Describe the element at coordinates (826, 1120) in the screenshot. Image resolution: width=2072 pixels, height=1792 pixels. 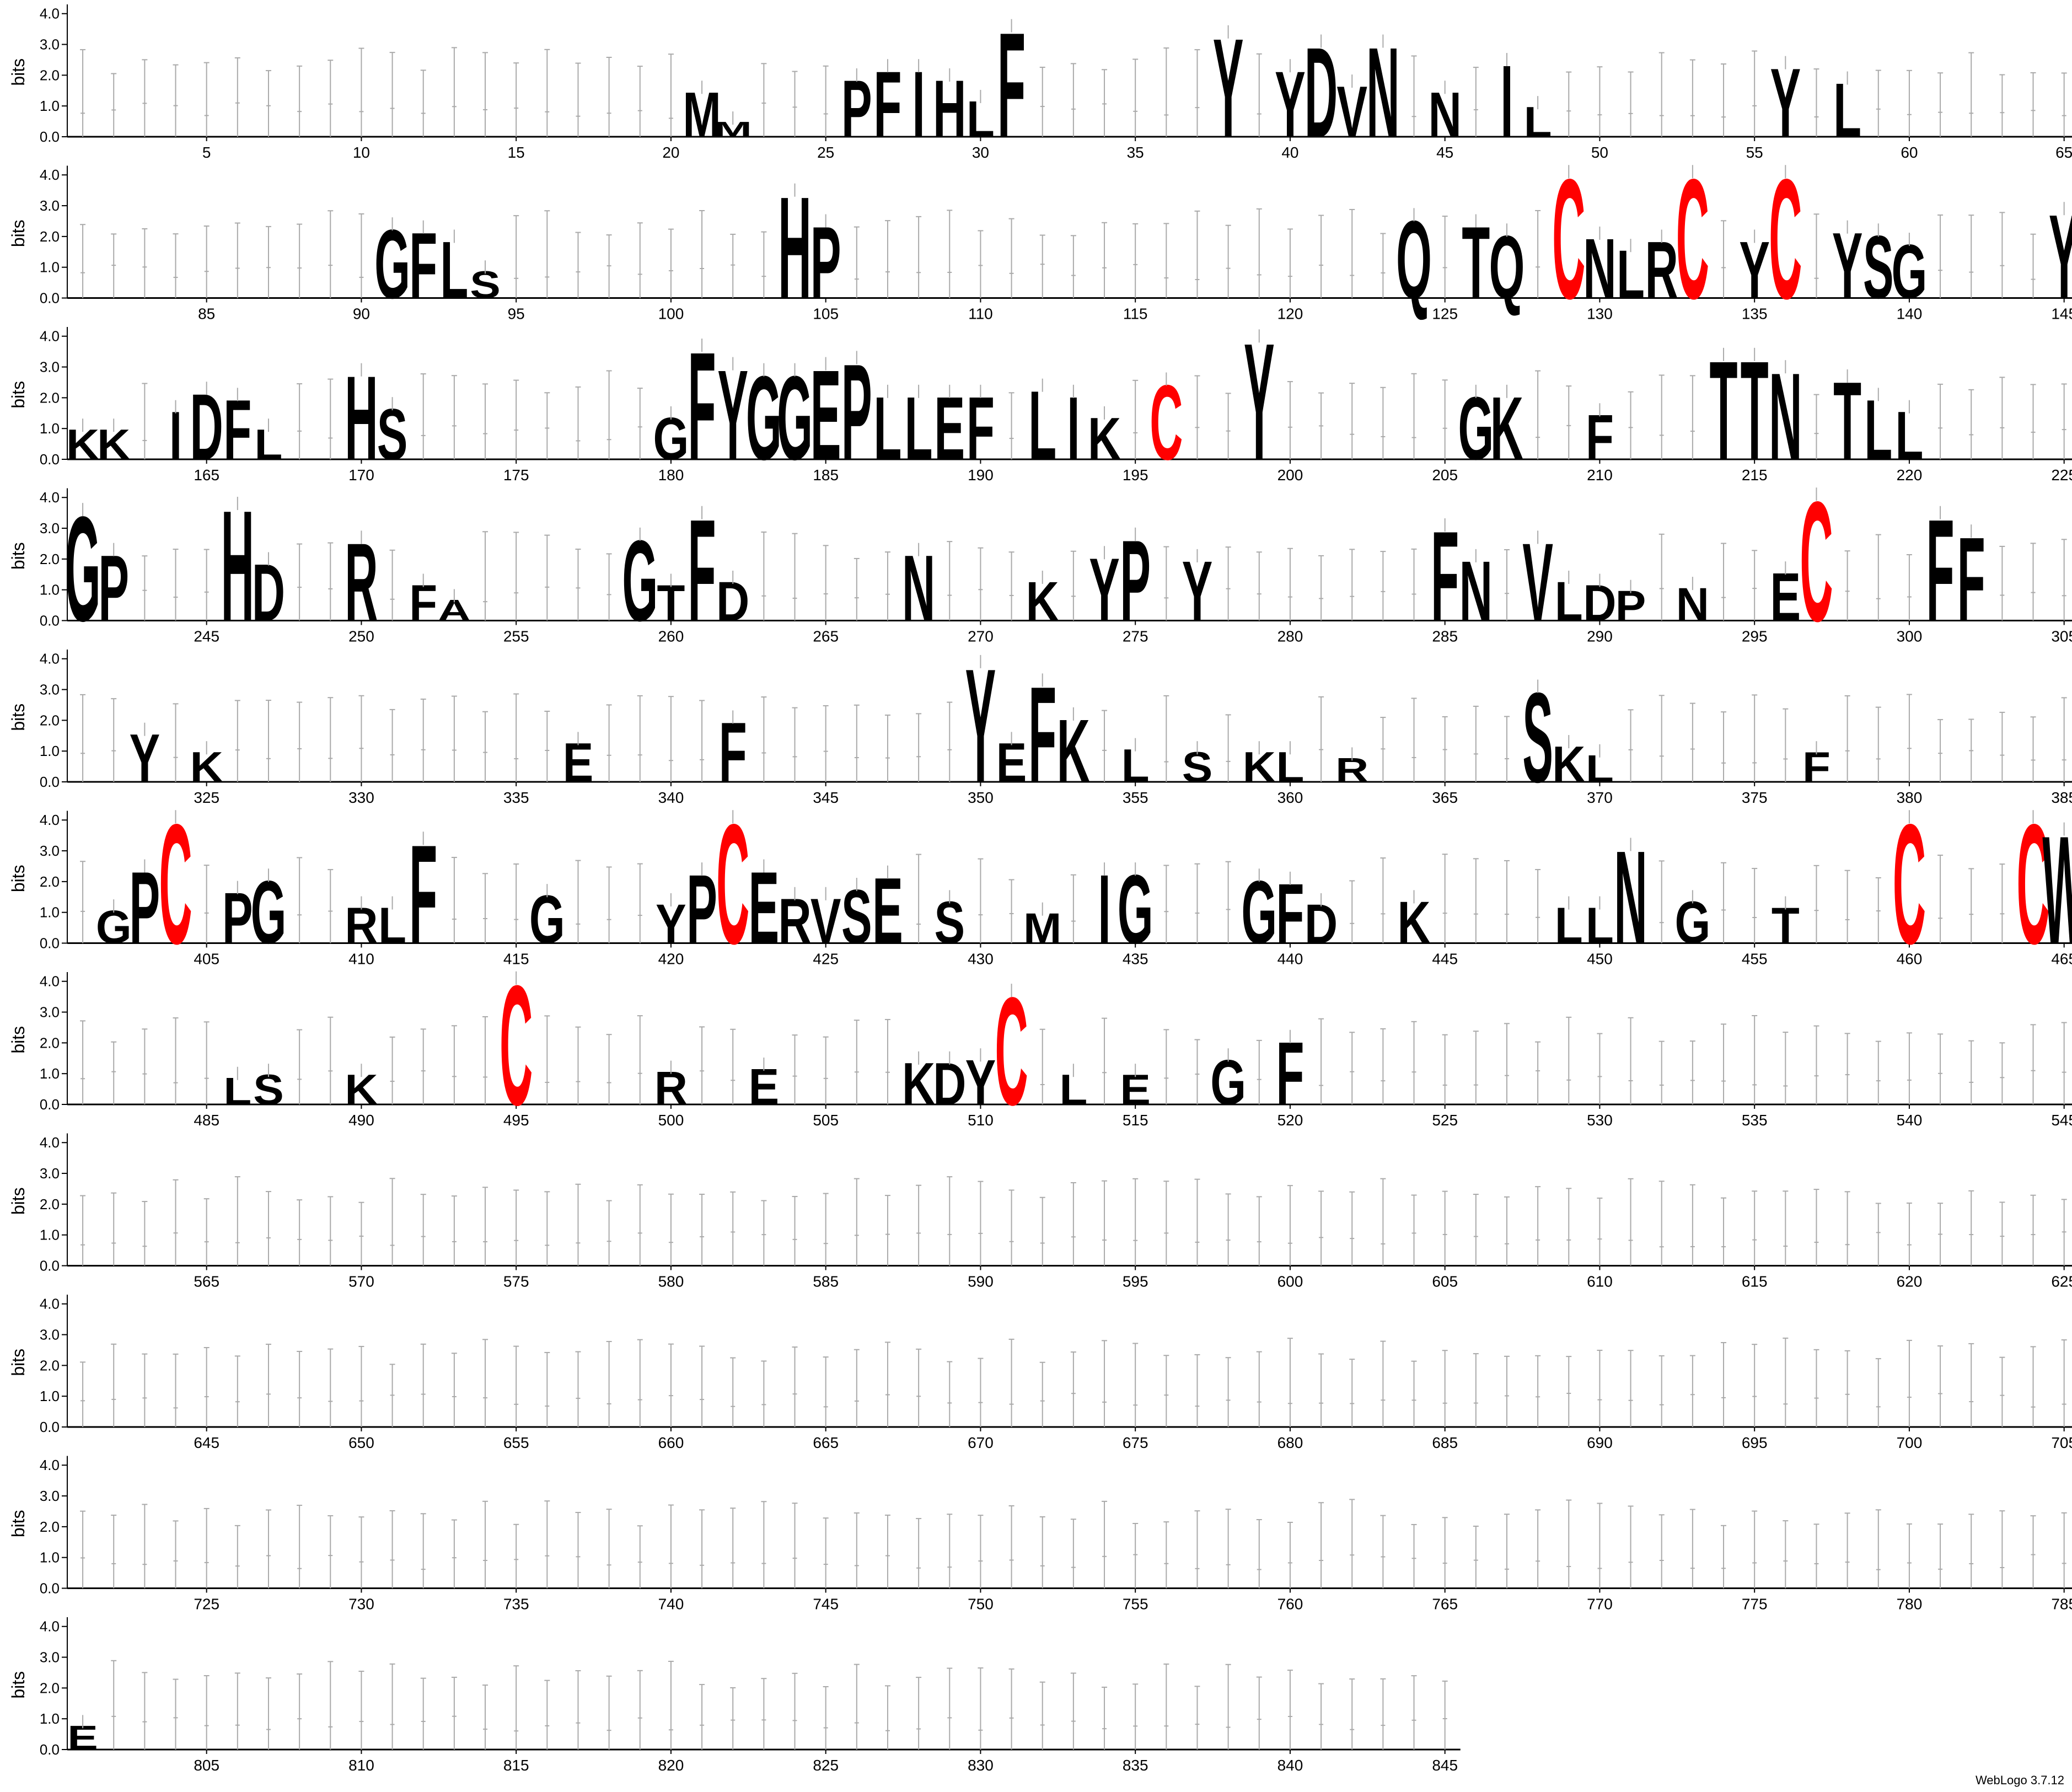
I see `x-tick-label: 505` at that location.